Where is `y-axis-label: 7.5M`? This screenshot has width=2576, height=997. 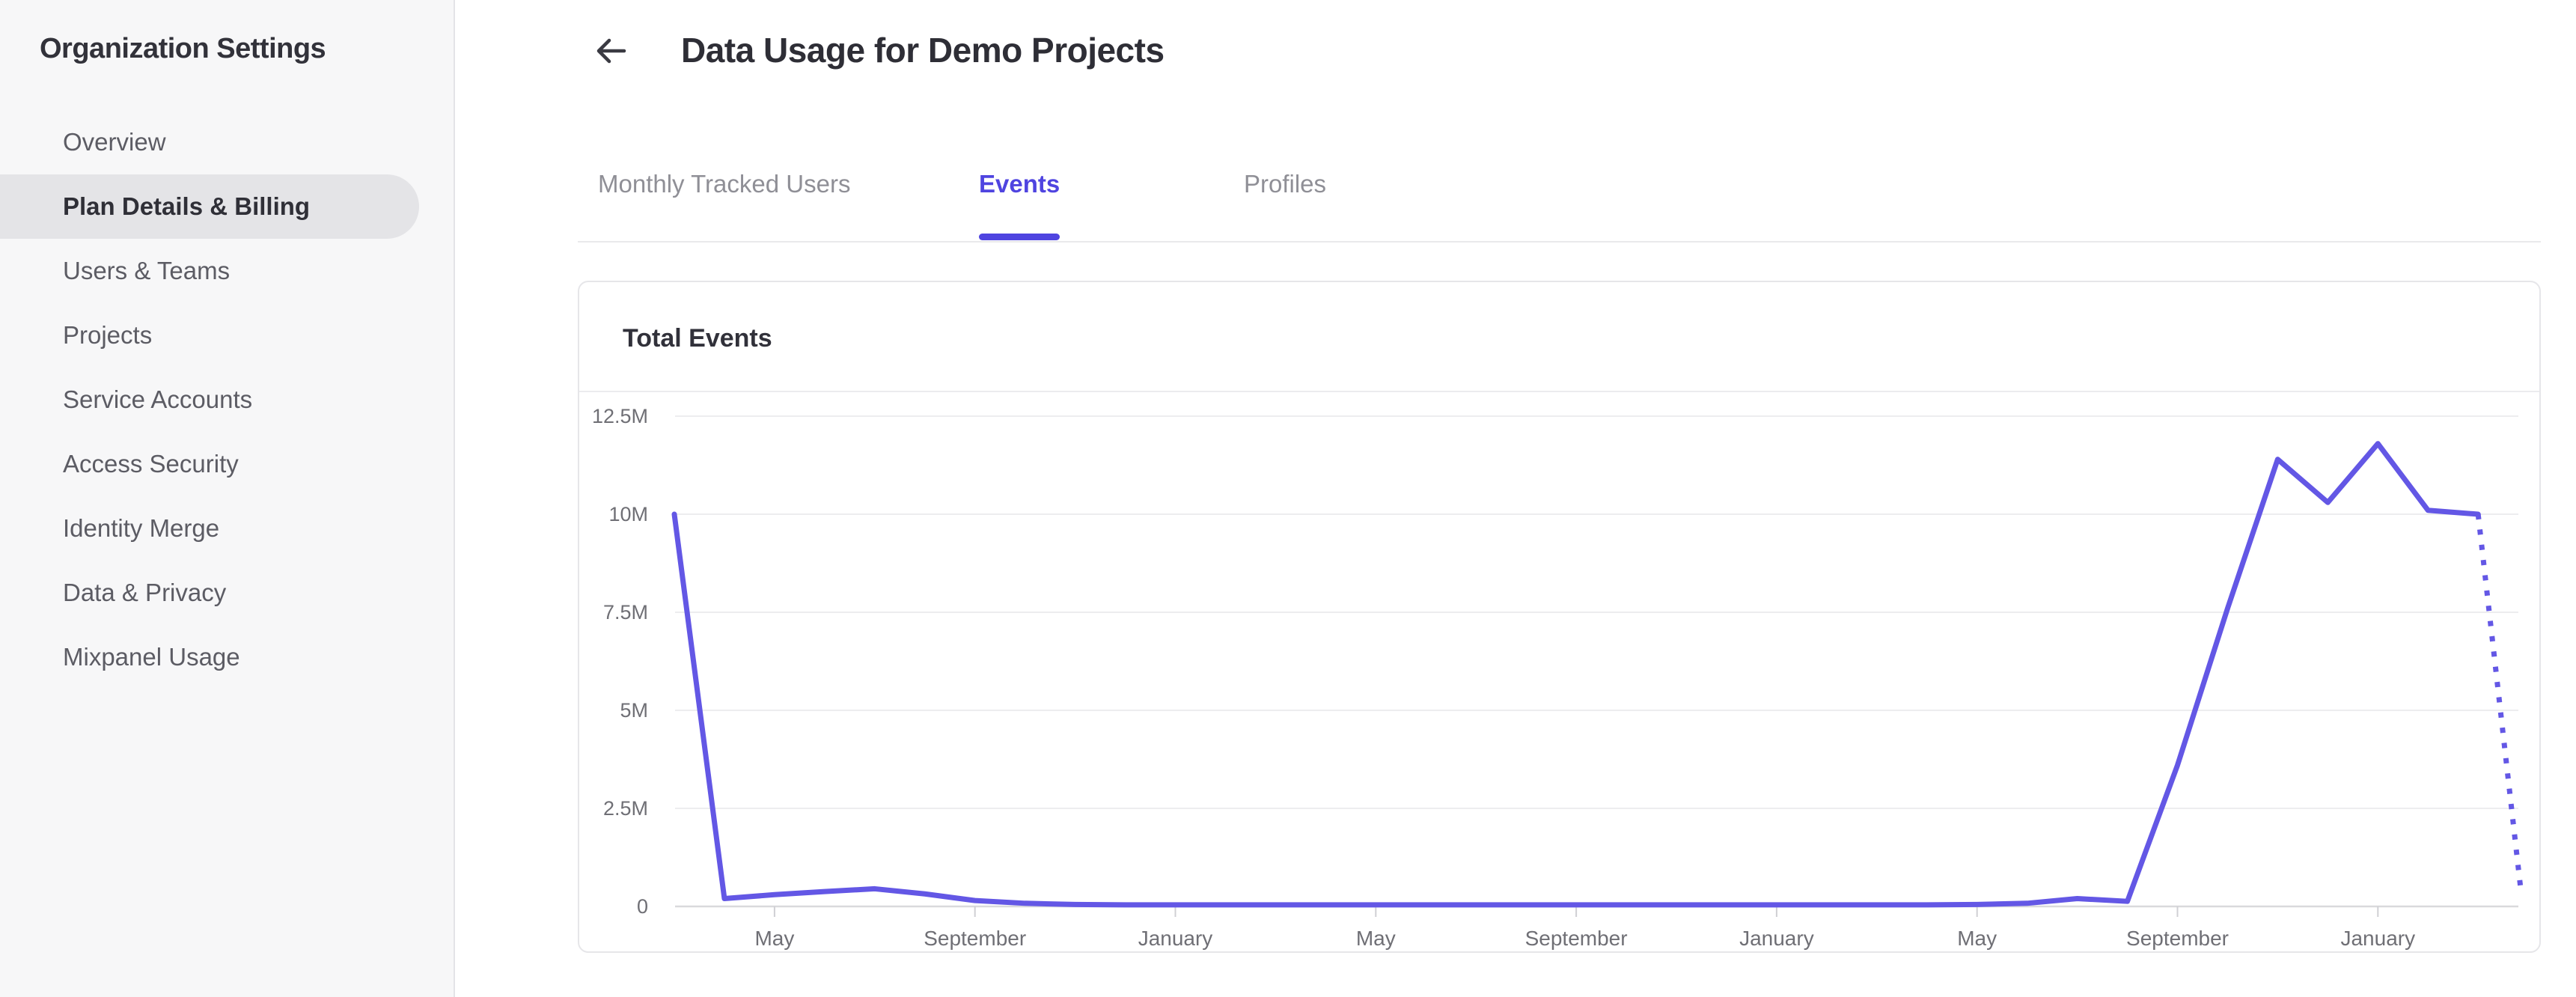 y-axis-label: 7.5M is located at coordinates (625, 612).